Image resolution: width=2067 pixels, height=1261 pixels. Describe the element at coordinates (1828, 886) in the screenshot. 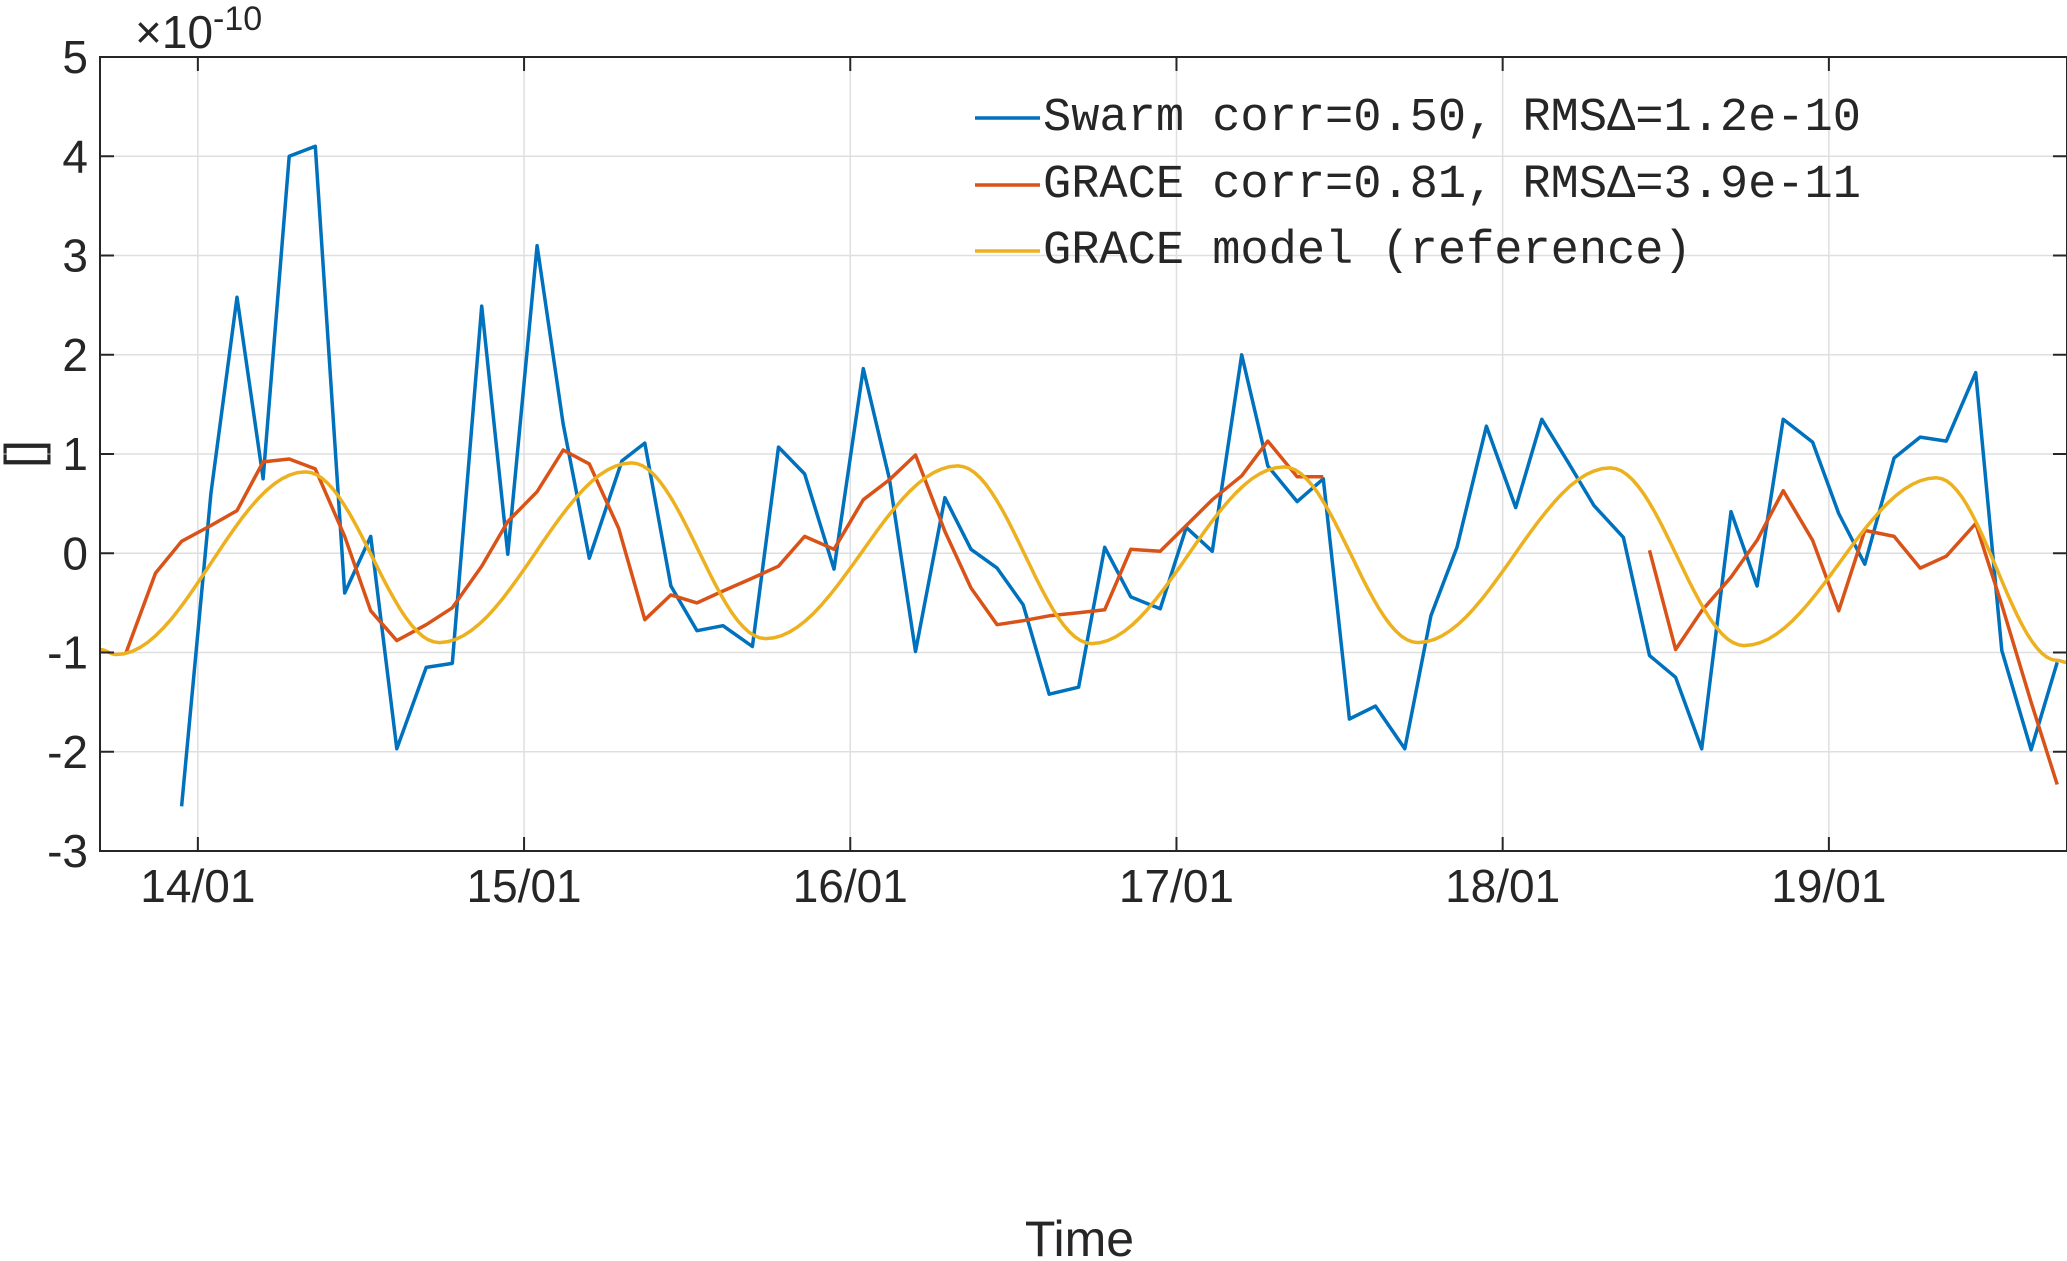

I see `x-tick-label: 19/01` at that location.